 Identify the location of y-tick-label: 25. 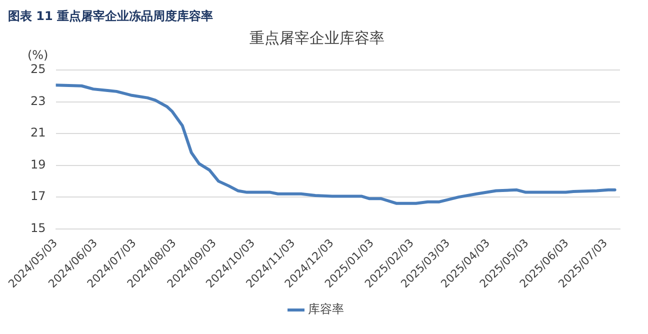
(38, 69).